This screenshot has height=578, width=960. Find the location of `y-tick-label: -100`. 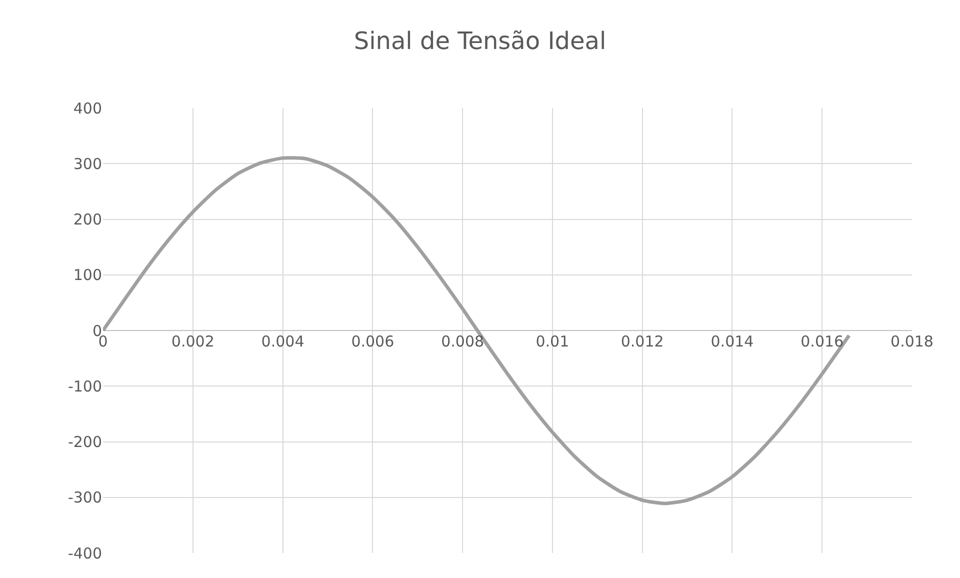

y-tick-label: -100 is located at coordinates (85, 386).